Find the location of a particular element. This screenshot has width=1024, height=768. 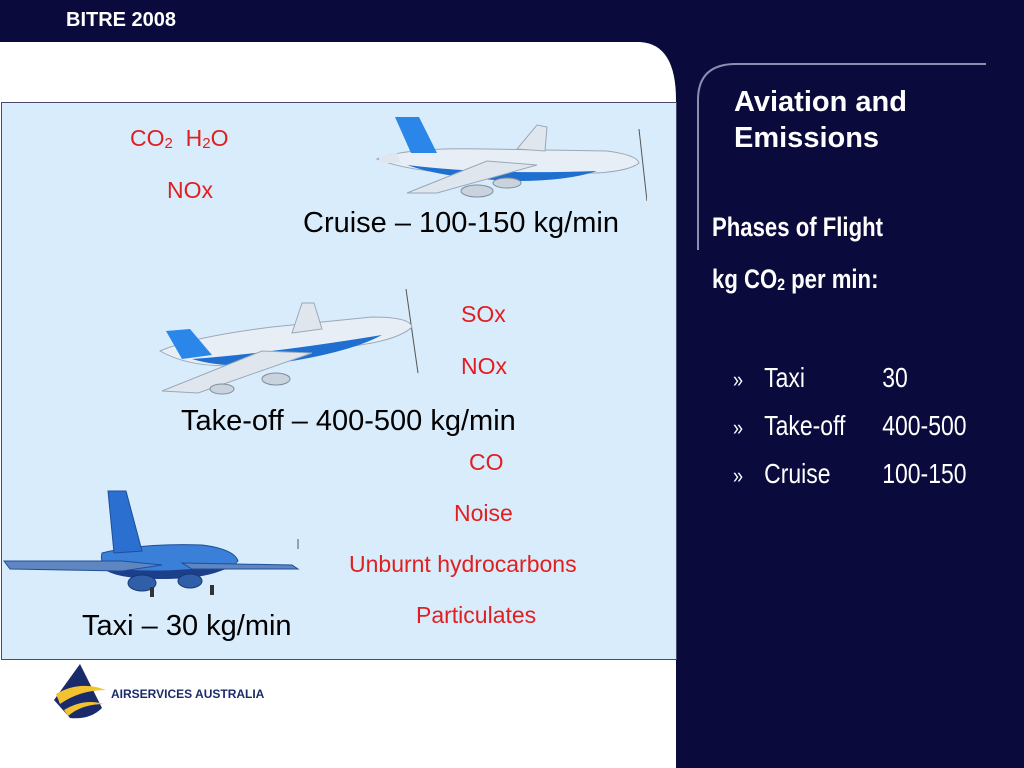

sox-label: SOx is located at coordinates (483, 314).